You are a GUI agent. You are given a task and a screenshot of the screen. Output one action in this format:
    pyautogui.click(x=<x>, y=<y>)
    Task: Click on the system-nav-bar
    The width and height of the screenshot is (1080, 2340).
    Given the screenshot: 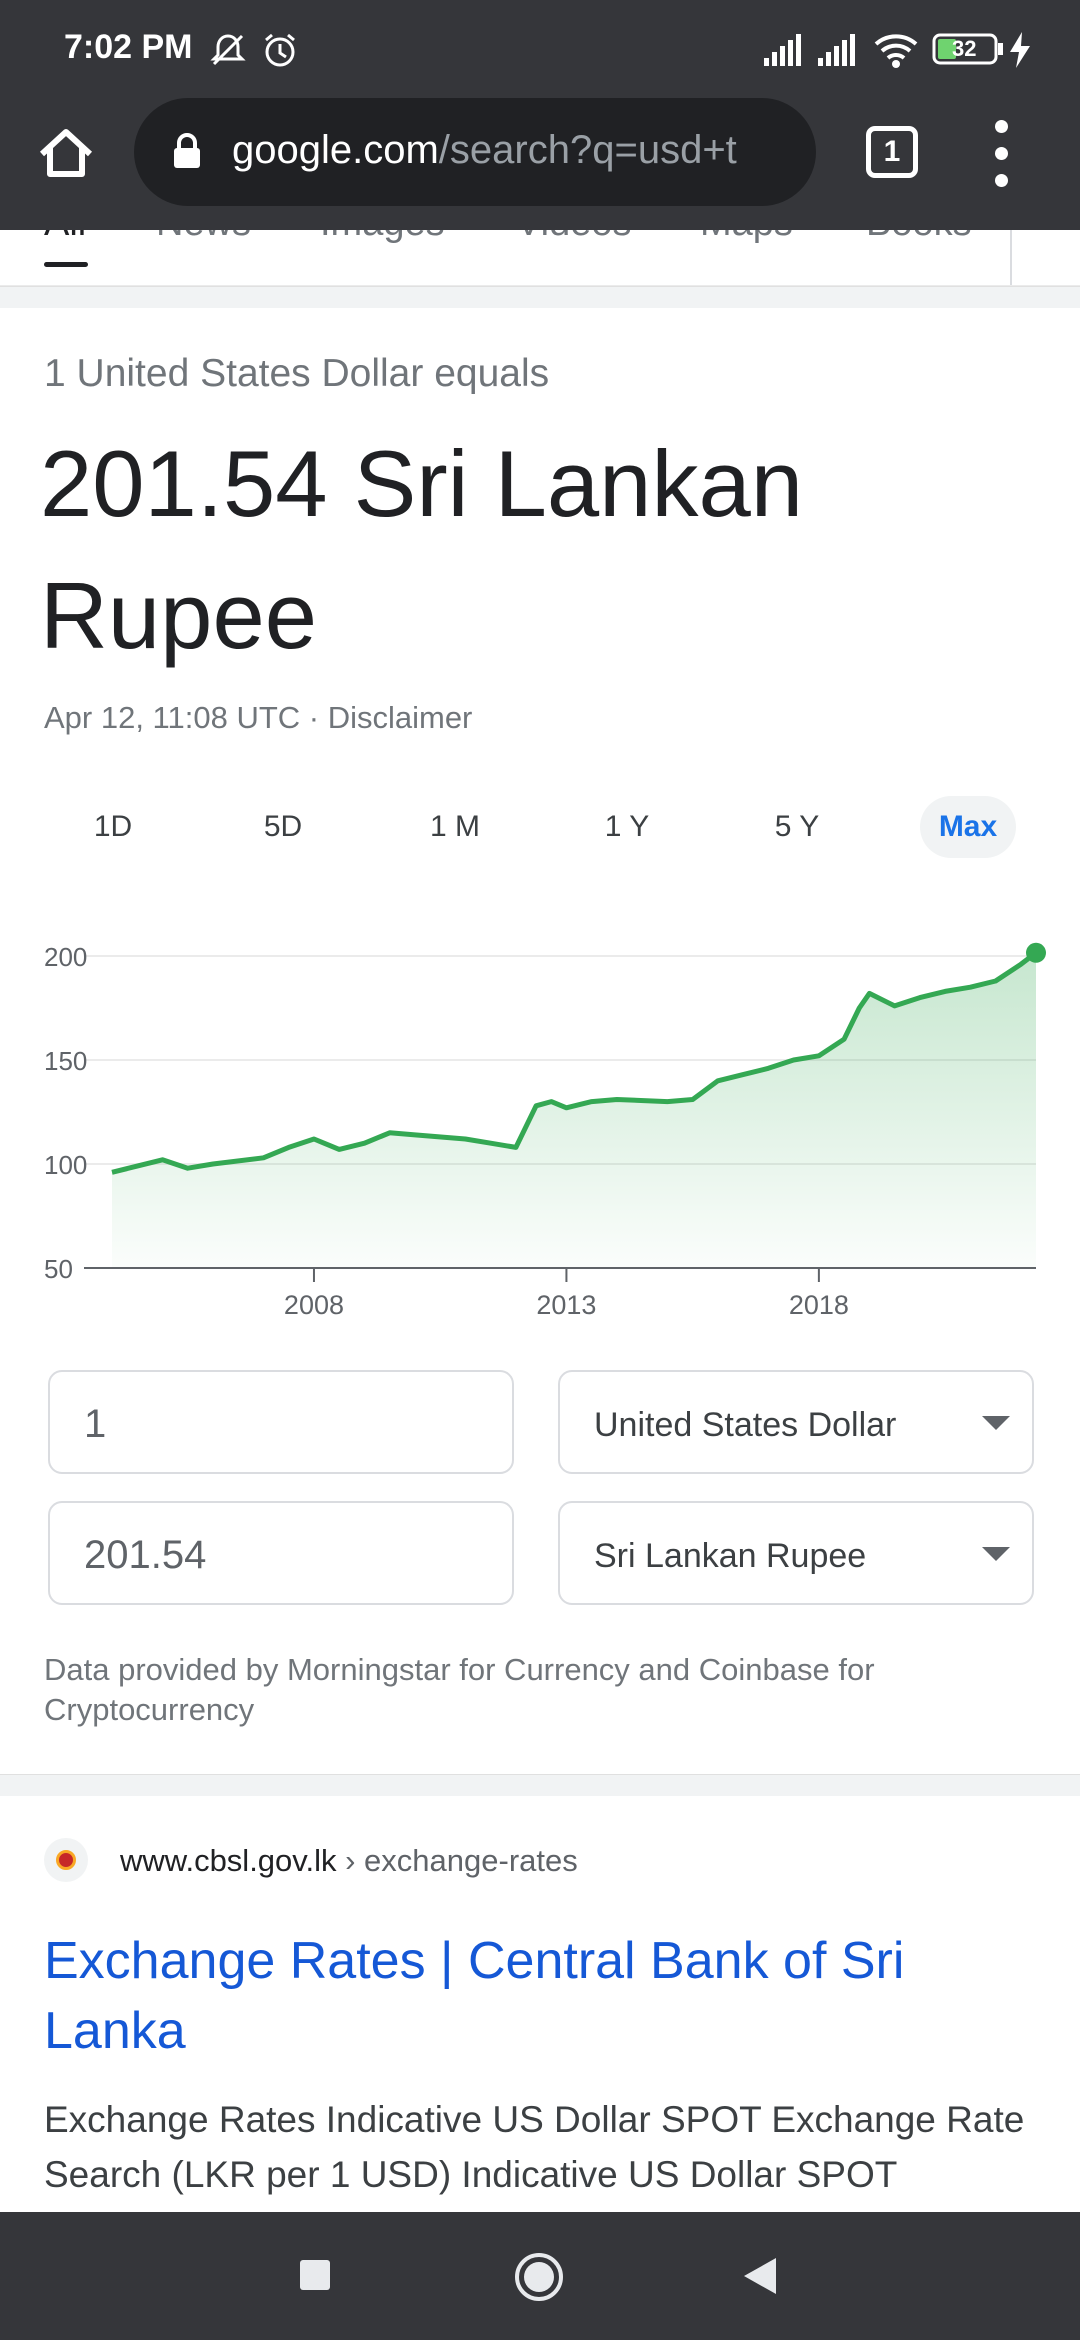 What is the action you would take?
    pyautogui.click(x=540, y=2276)
    